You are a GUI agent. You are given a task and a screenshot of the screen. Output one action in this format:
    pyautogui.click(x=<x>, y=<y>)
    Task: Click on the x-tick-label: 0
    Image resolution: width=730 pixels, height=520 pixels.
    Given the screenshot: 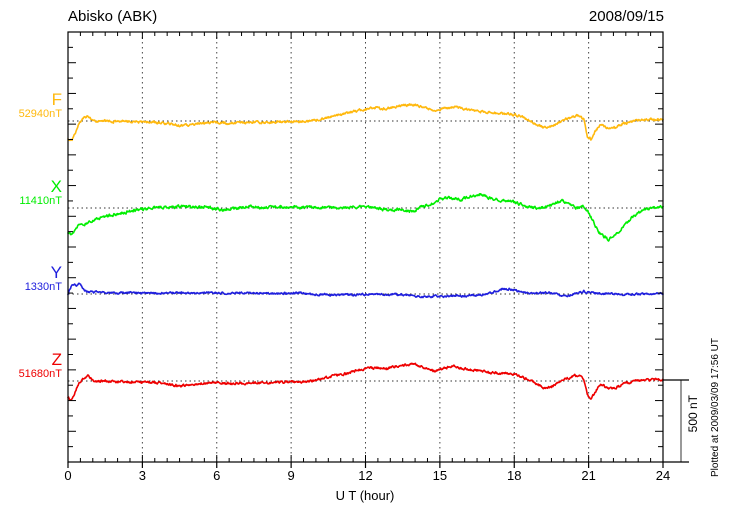 What is the action you would take?
    pyautogui.click(x=68, y=475)
    